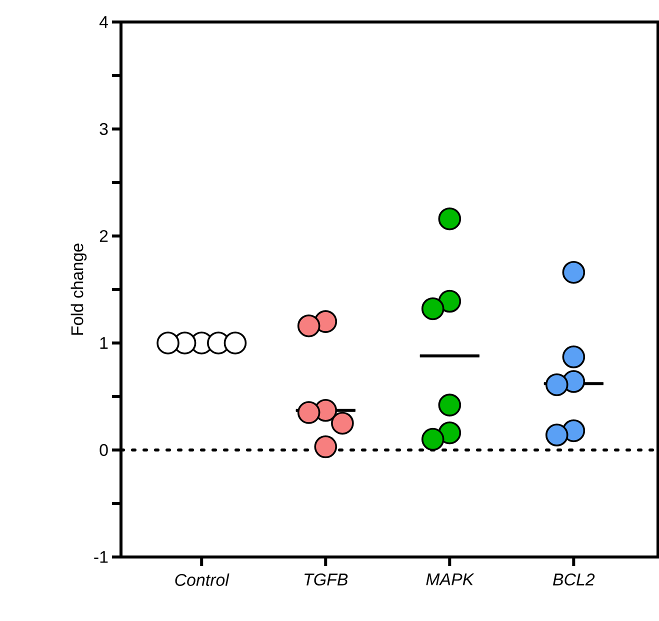 This screenshot has width=659, height=621. I want to click on x-tick-label: Control, so click(202, 580).